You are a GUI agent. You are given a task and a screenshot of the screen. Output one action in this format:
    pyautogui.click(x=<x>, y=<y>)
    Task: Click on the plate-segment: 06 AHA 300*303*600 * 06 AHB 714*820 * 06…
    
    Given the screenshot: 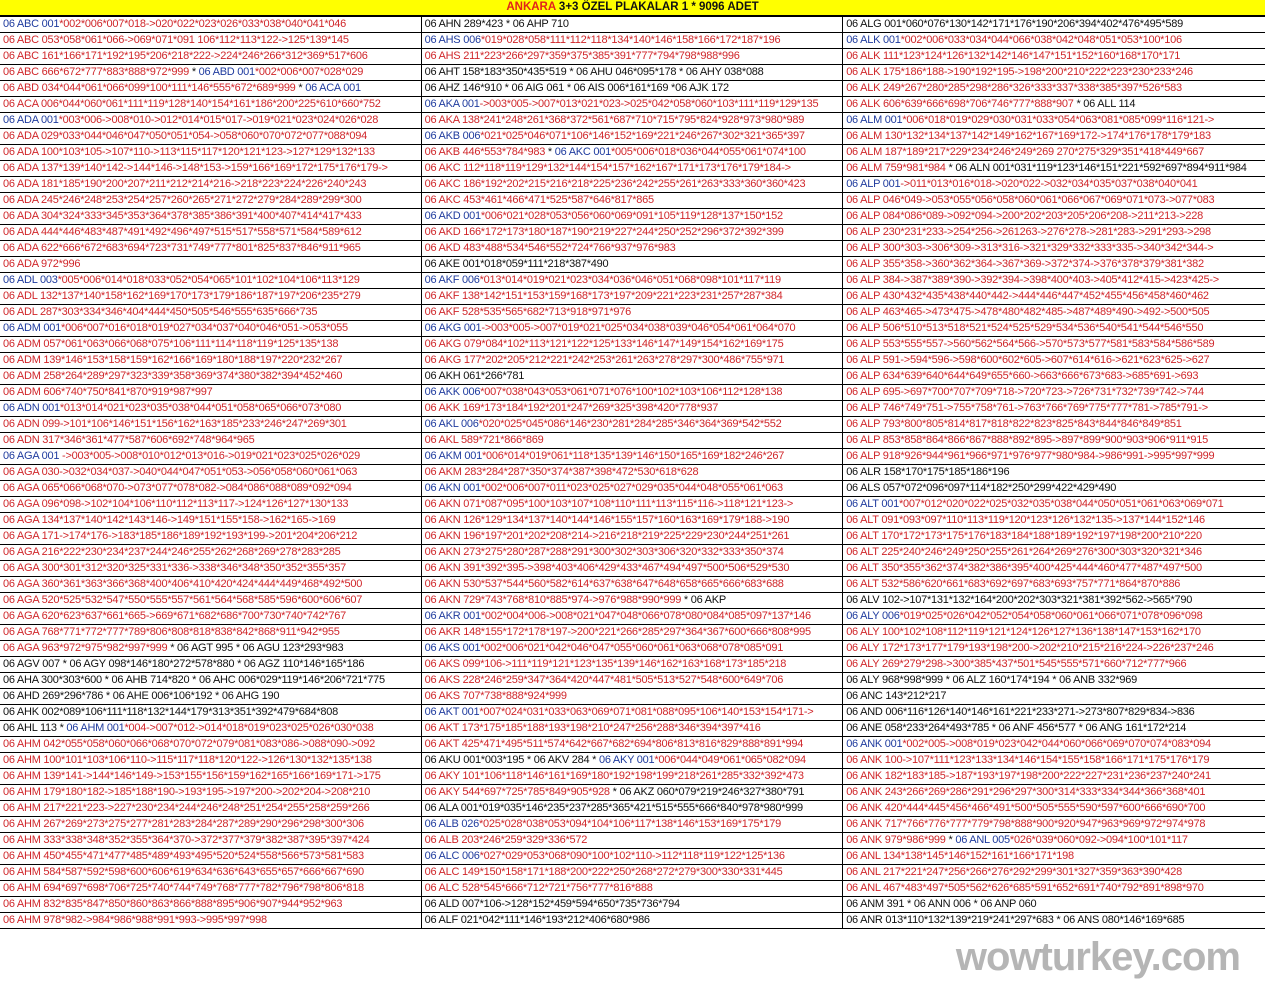 What is the action you would take?
    pyautogui.click(x=194, y=680)
    